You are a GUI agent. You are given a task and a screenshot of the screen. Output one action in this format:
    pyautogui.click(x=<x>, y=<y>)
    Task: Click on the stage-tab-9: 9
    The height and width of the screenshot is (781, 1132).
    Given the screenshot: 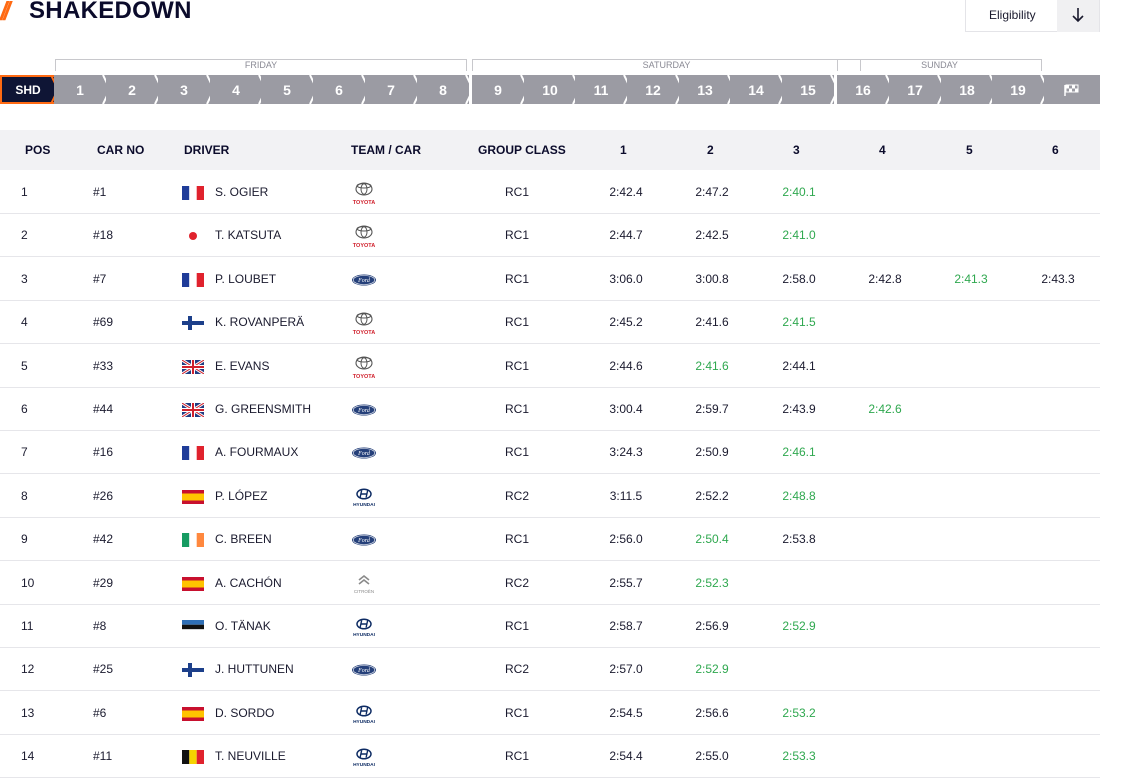 What is the action you would take?
    pyautogui.click(x=498, y=89)
    